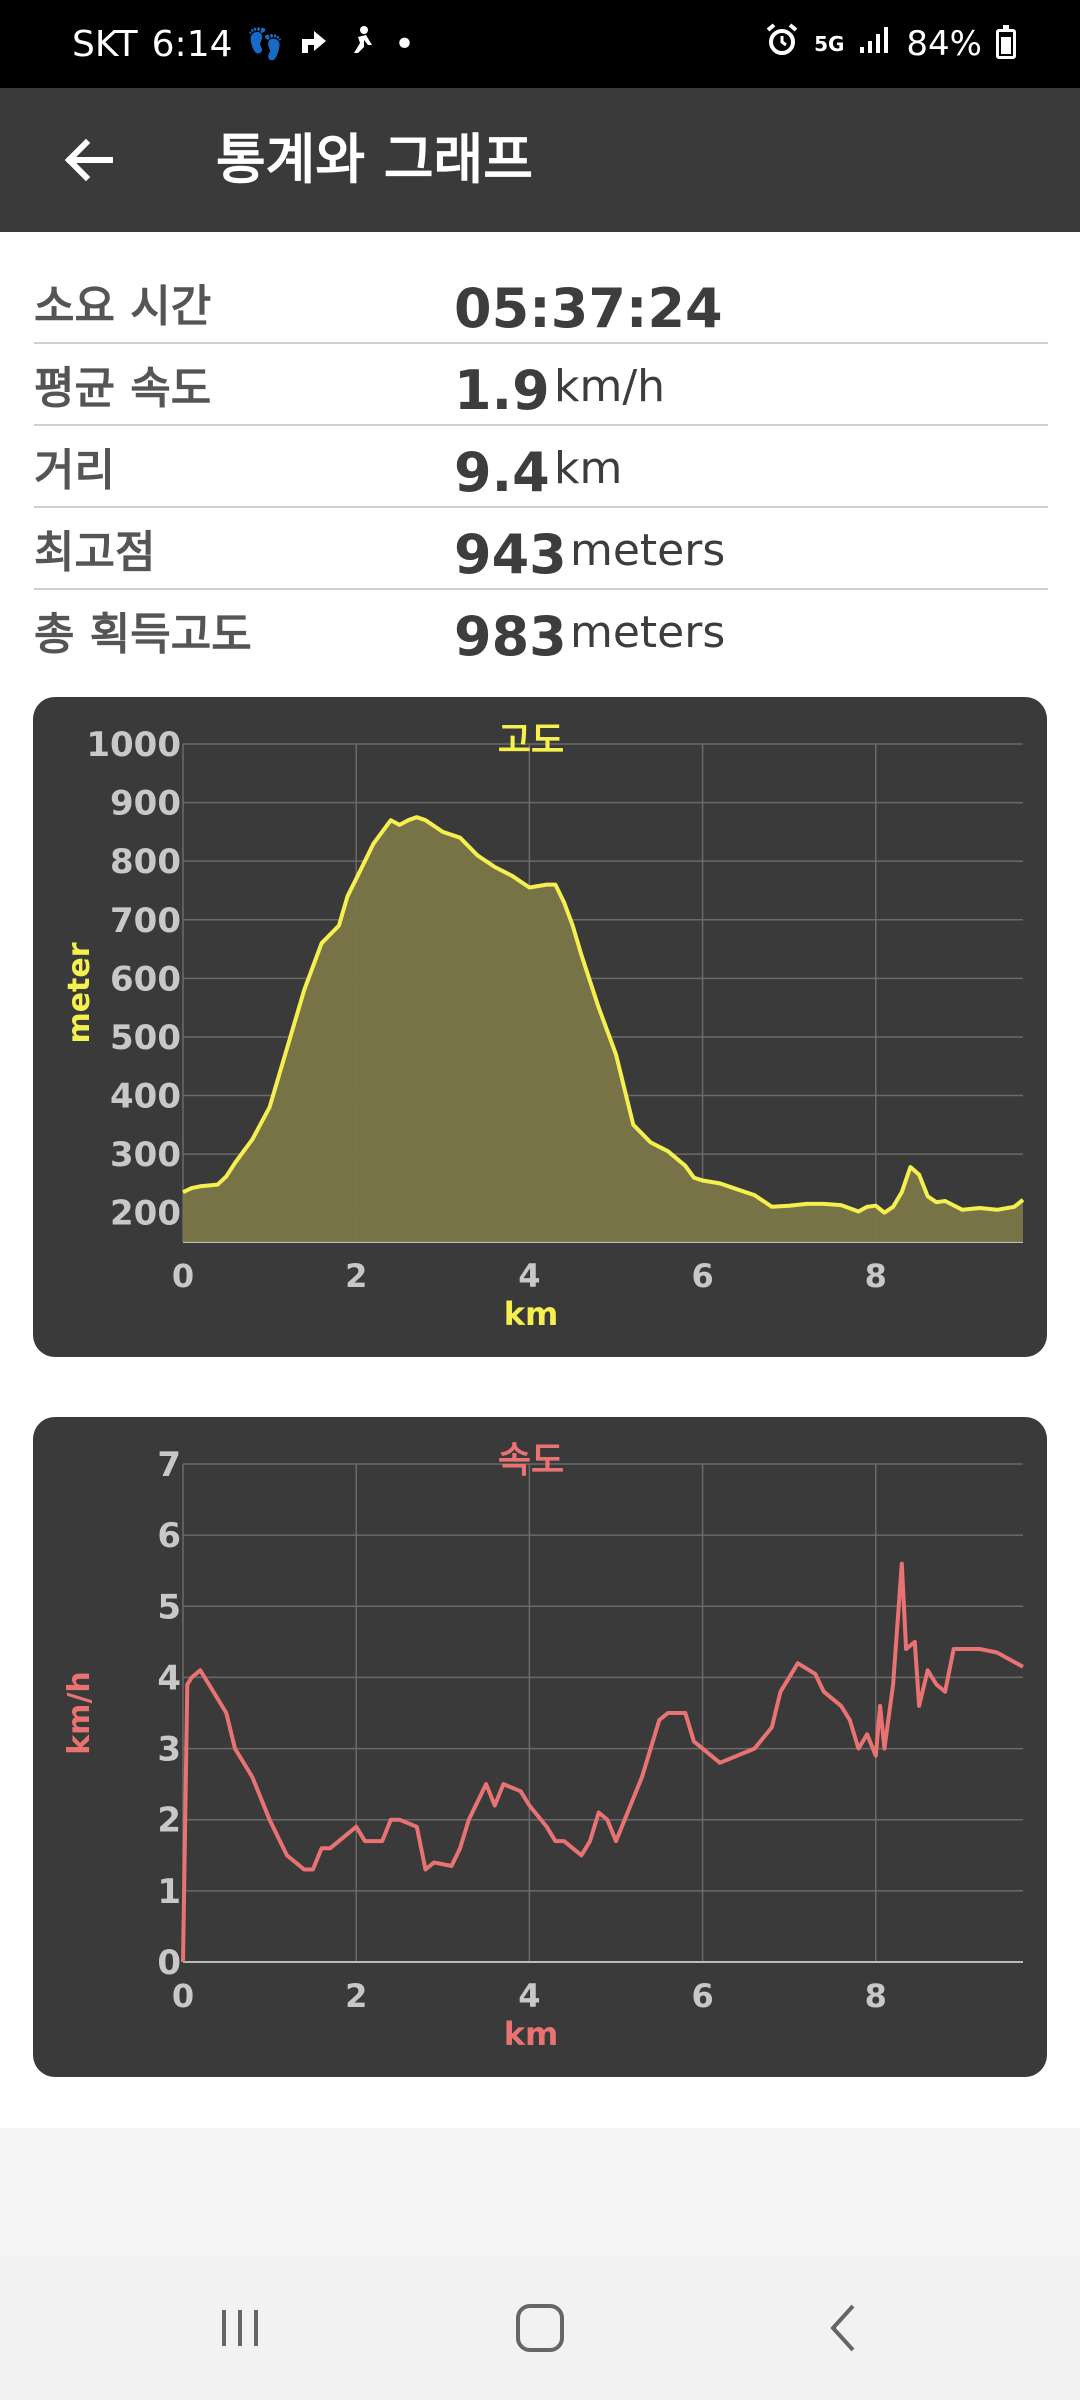 This screenshot has height=2400, width=1080. Describe the element at coordinates (145, 1097) in the screenshot. I see `altitude-y-tick-label: 400` at that location.